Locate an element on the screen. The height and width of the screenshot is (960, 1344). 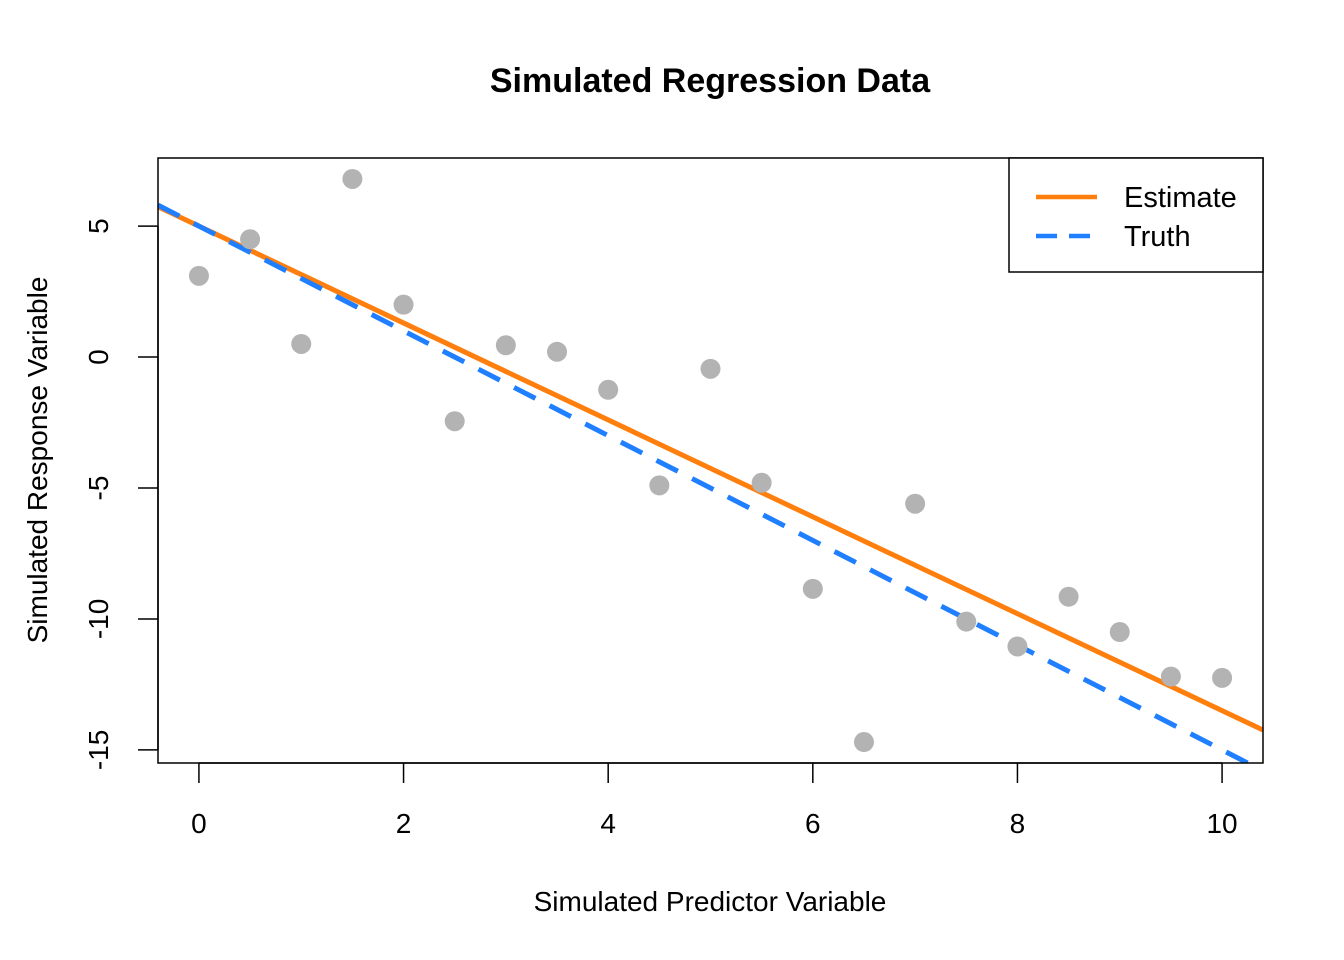
x-tick-label: 2 is located at coordinates (404, 823).